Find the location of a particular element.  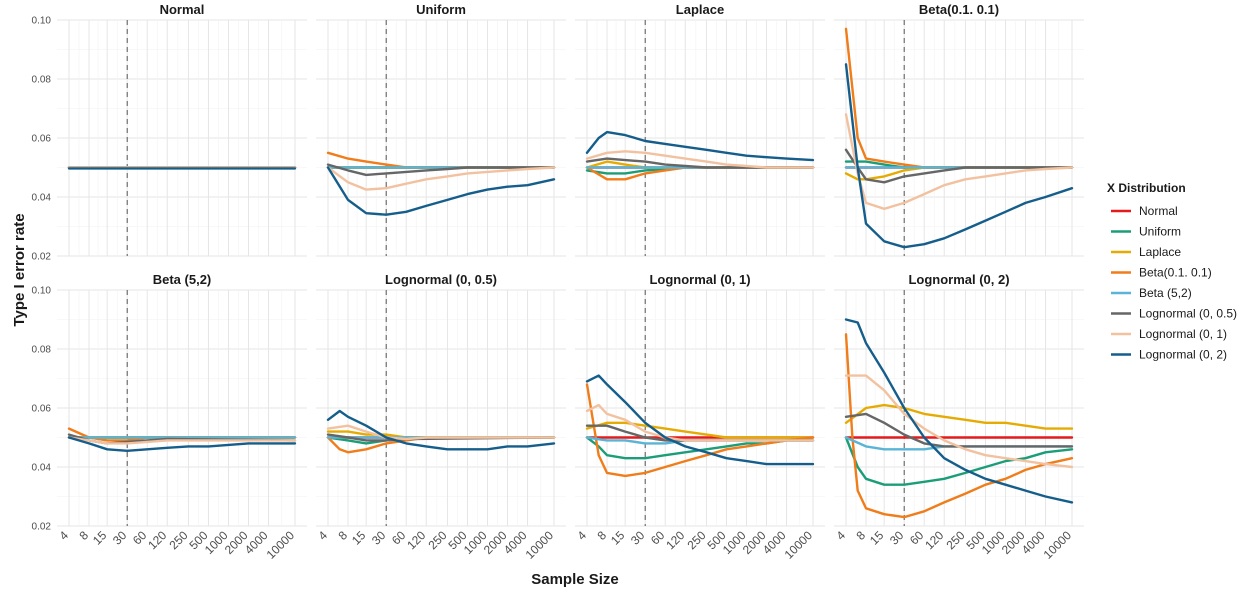

x-axis-title: Sample Size is located at coordinates (575, 579).